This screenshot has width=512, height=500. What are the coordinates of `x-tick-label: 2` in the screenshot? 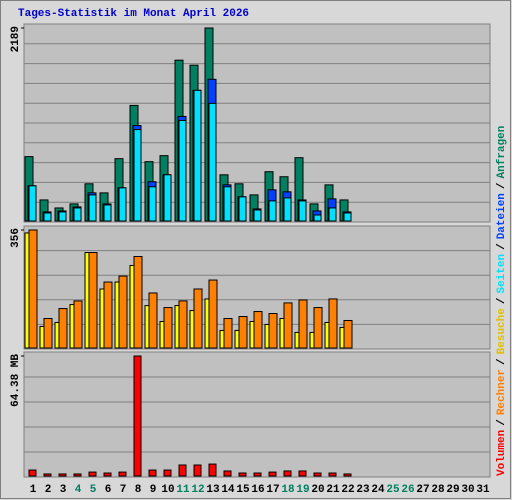 It's located at (48, 490).